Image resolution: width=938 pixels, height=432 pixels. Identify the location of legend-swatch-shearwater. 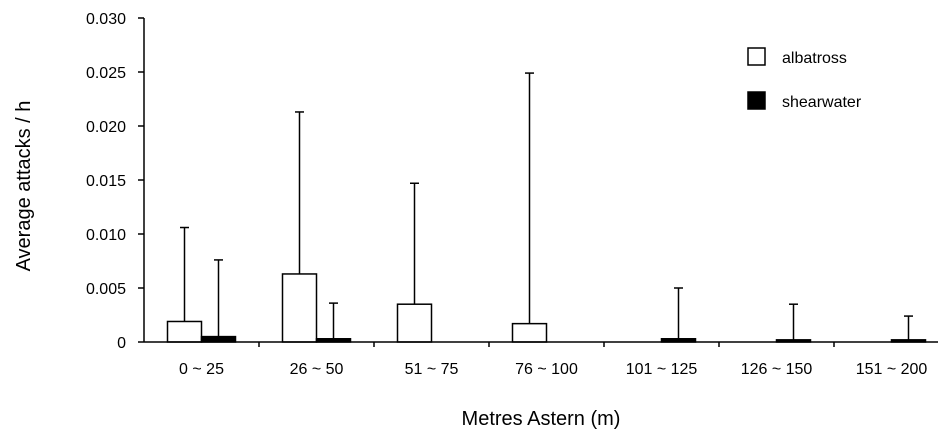
(756, 100).